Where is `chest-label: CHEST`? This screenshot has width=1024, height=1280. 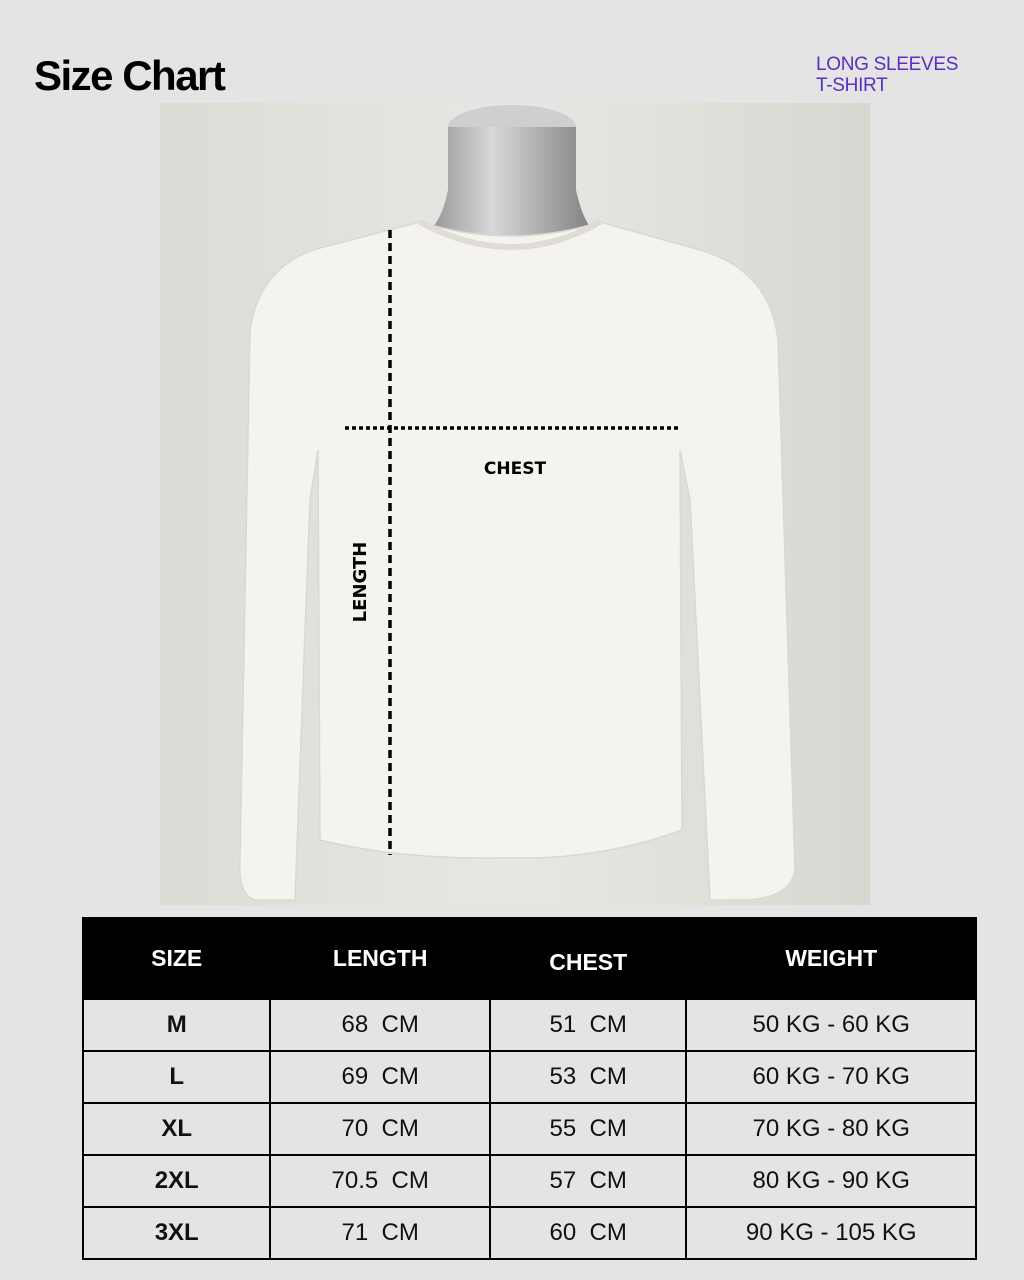
chest-label: CHEST is located at coordinates (515, 469).